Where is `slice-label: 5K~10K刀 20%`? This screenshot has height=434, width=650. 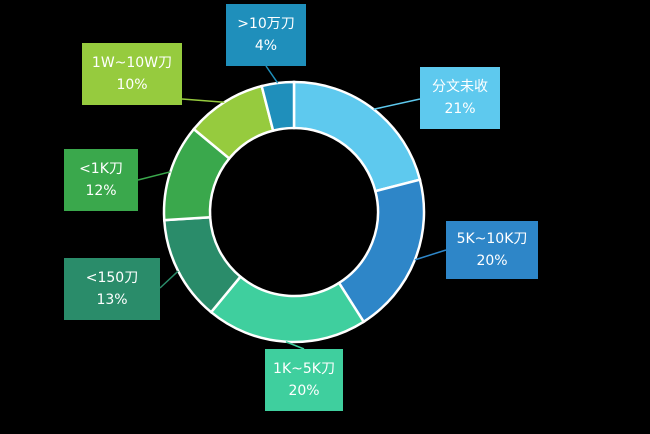
slice-label: 5K~10K刀 20% is located at coordinates (492, 250).